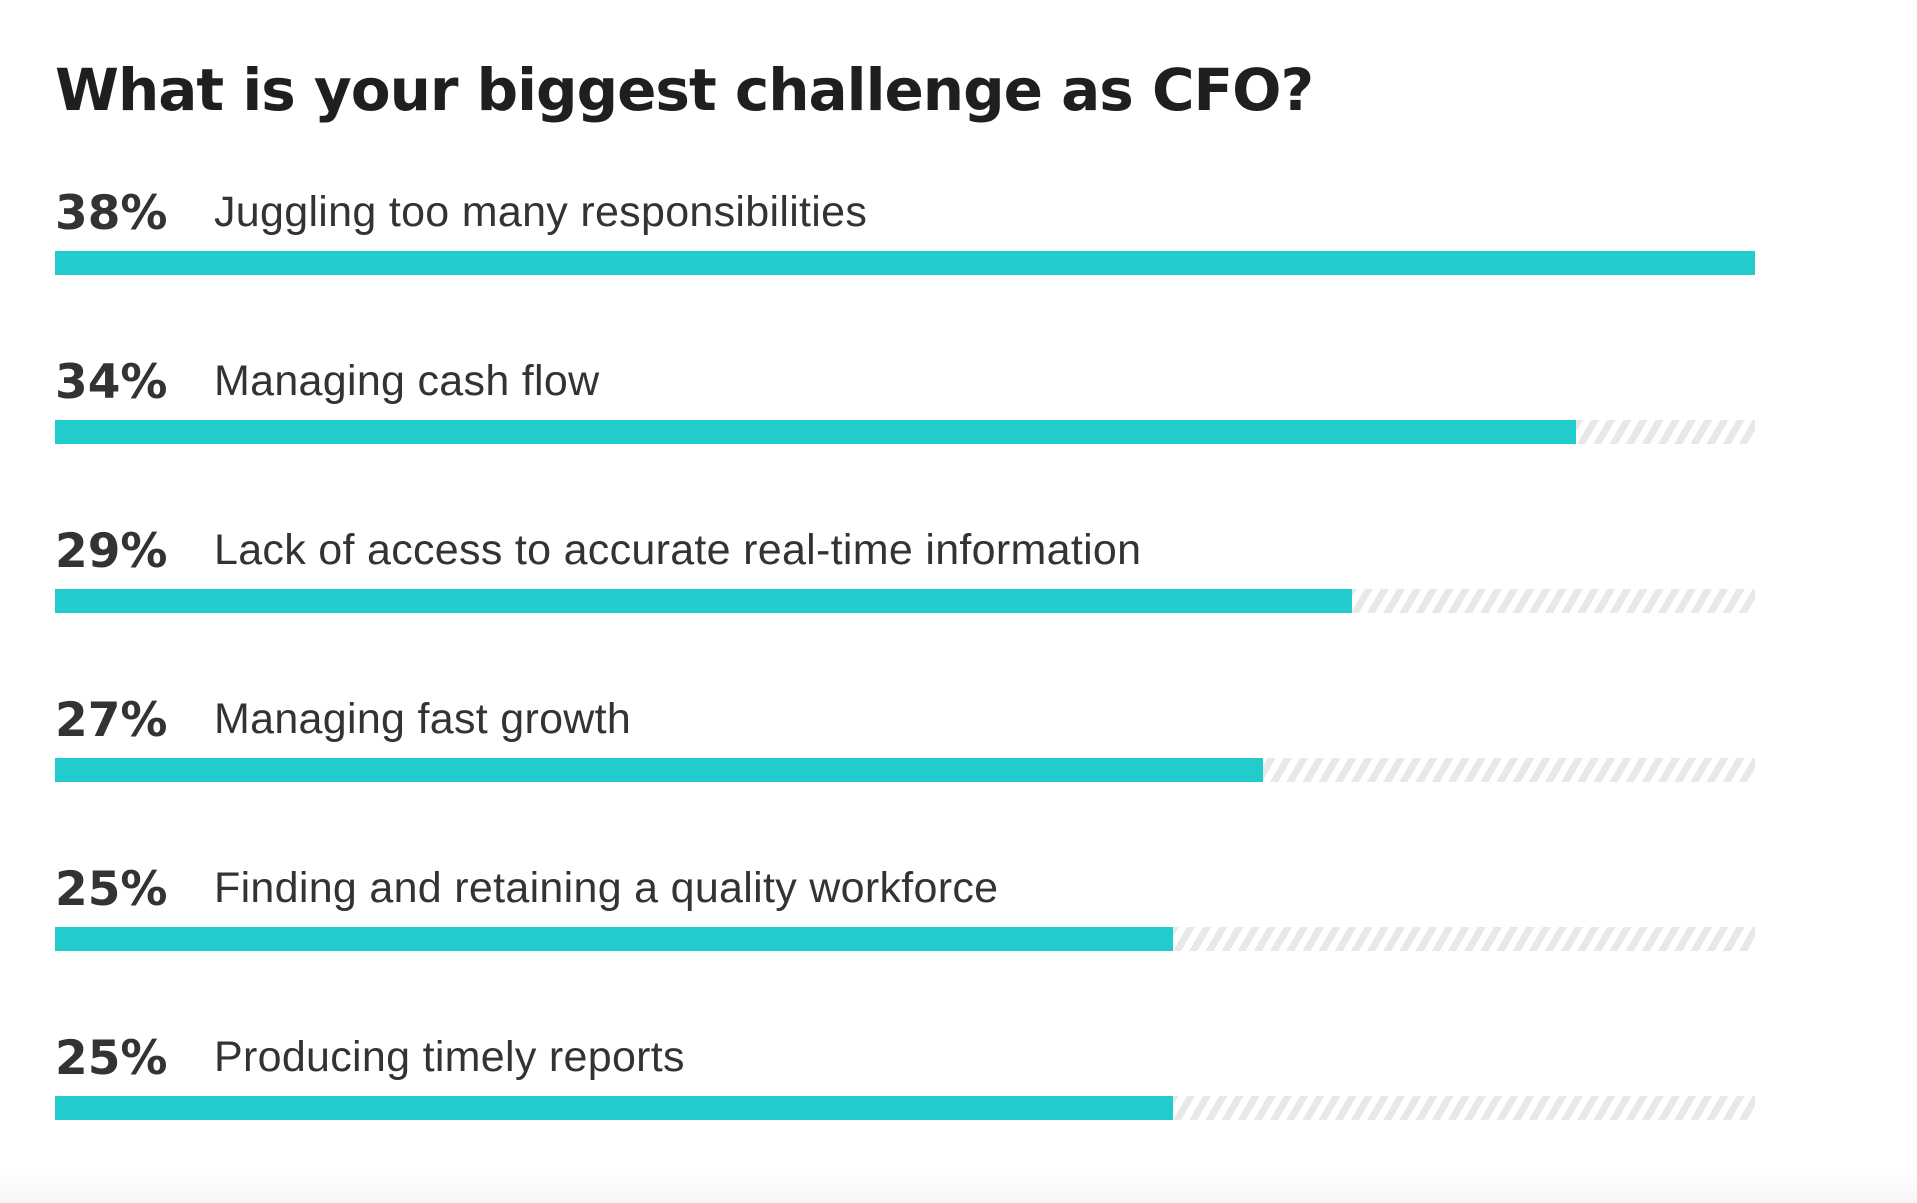  I want to click on bar-value-label: 38%, so click(111, 213).